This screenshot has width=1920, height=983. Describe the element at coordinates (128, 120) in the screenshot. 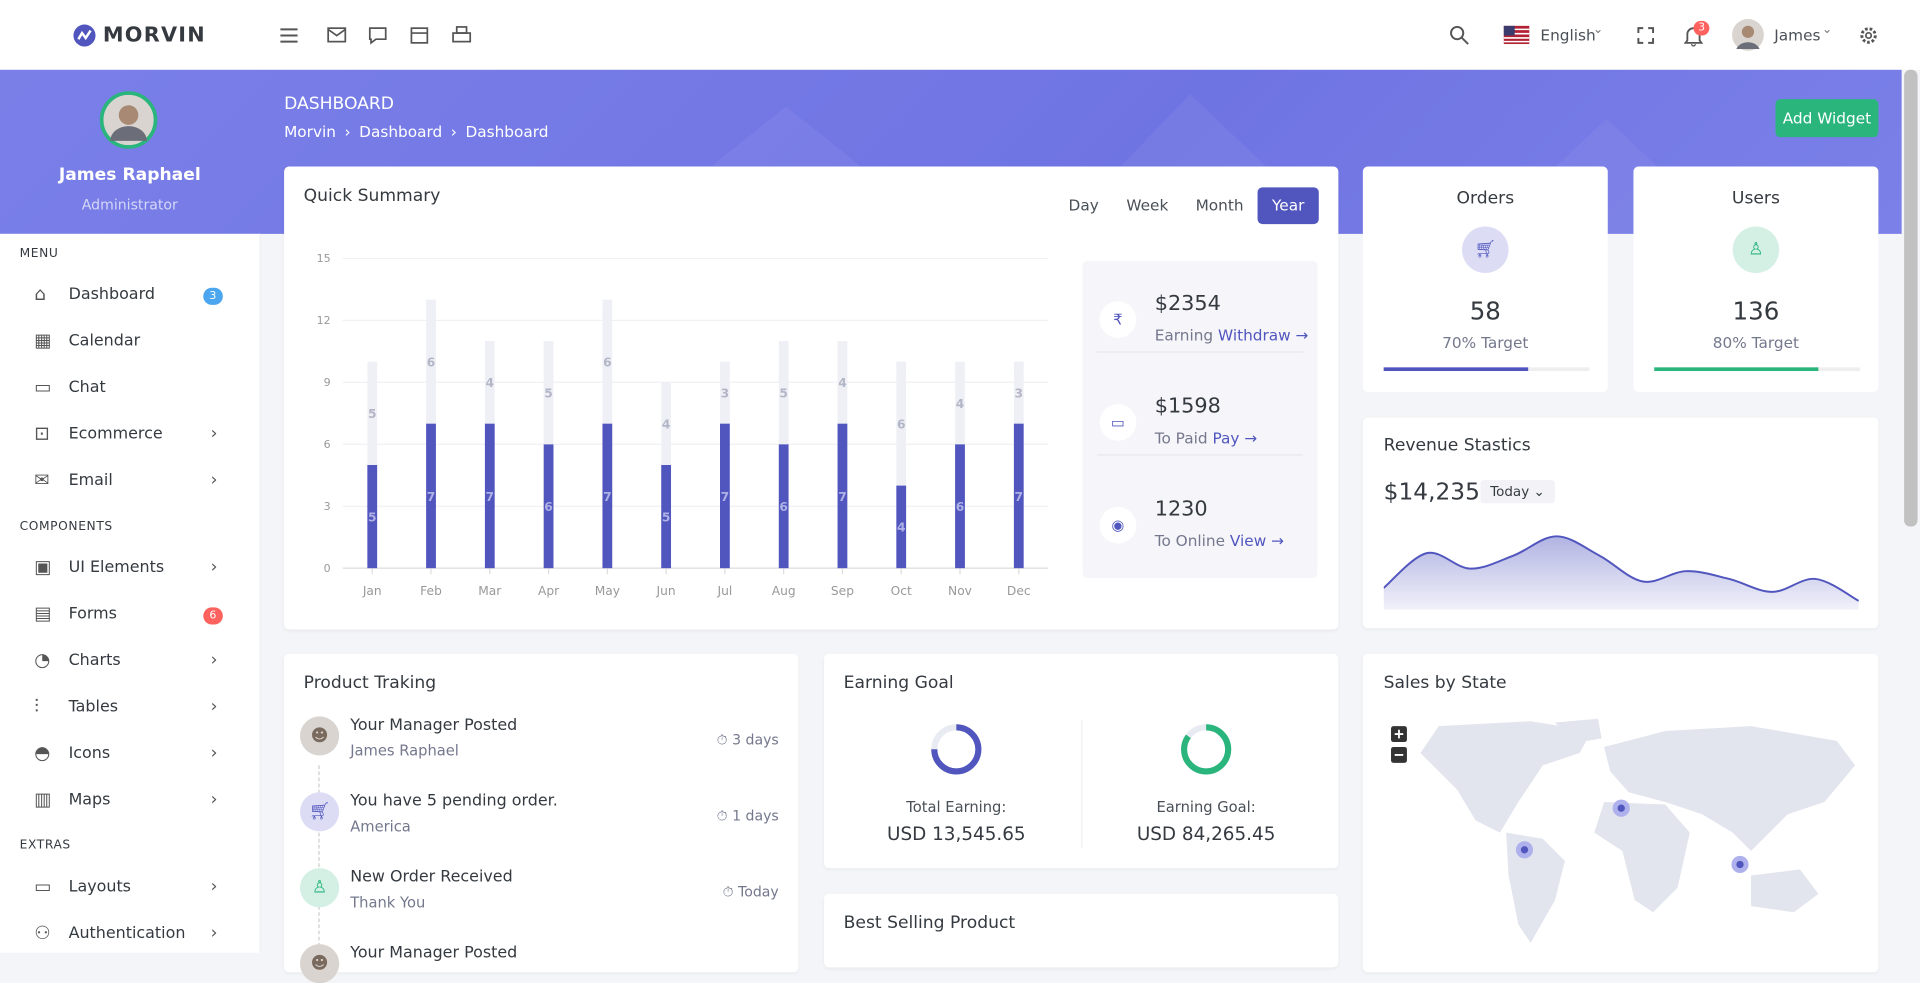

I see `profile-avatar` at that location.